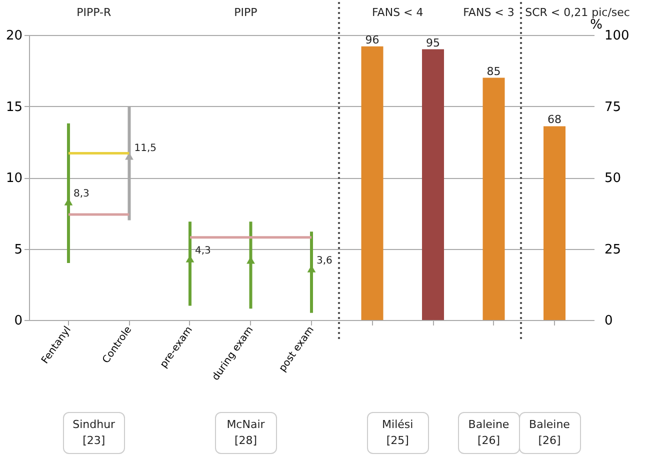 The height and width of the screenshot is (471, 649). Describe the element at coordinates (577, 12) in the screenshot. I see `text: SCR < 0,21 pic/sec` at that location.